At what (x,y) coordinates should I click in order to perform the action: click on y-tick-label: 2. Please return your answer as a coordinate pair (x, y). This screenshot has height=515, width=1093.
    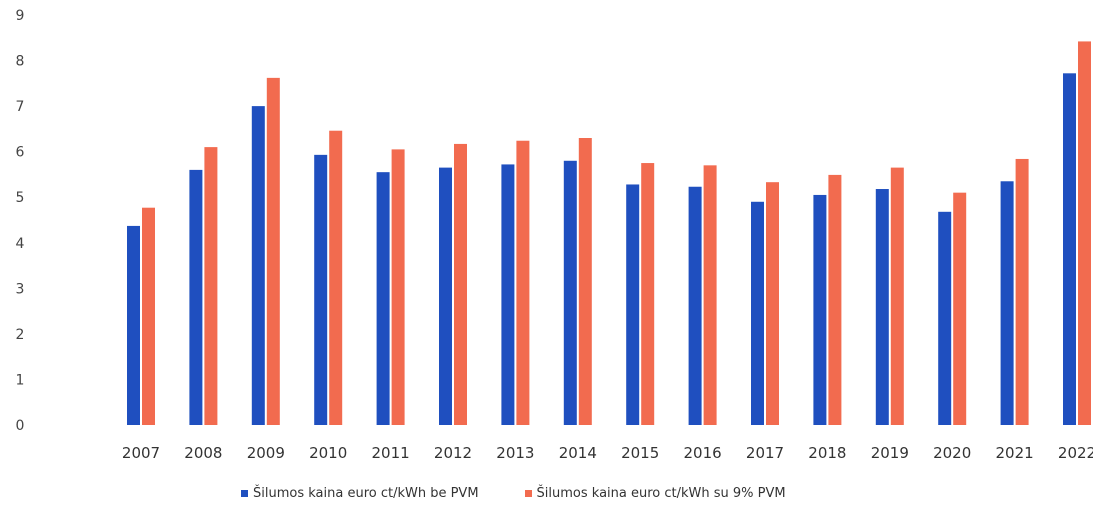
    Looking at the image, I should click on (20, 335).